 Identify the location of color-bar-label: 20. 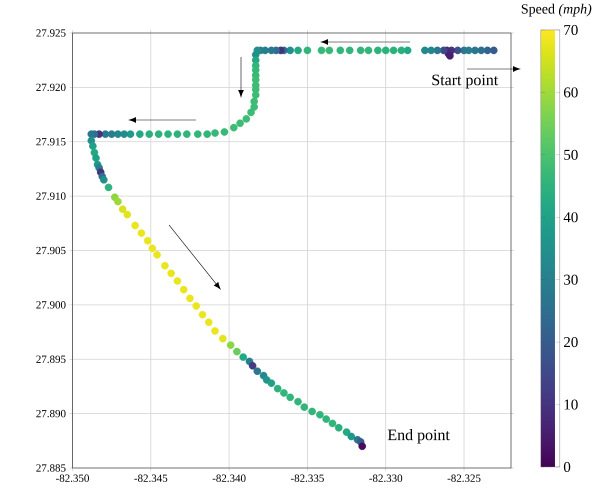
(571, 342).